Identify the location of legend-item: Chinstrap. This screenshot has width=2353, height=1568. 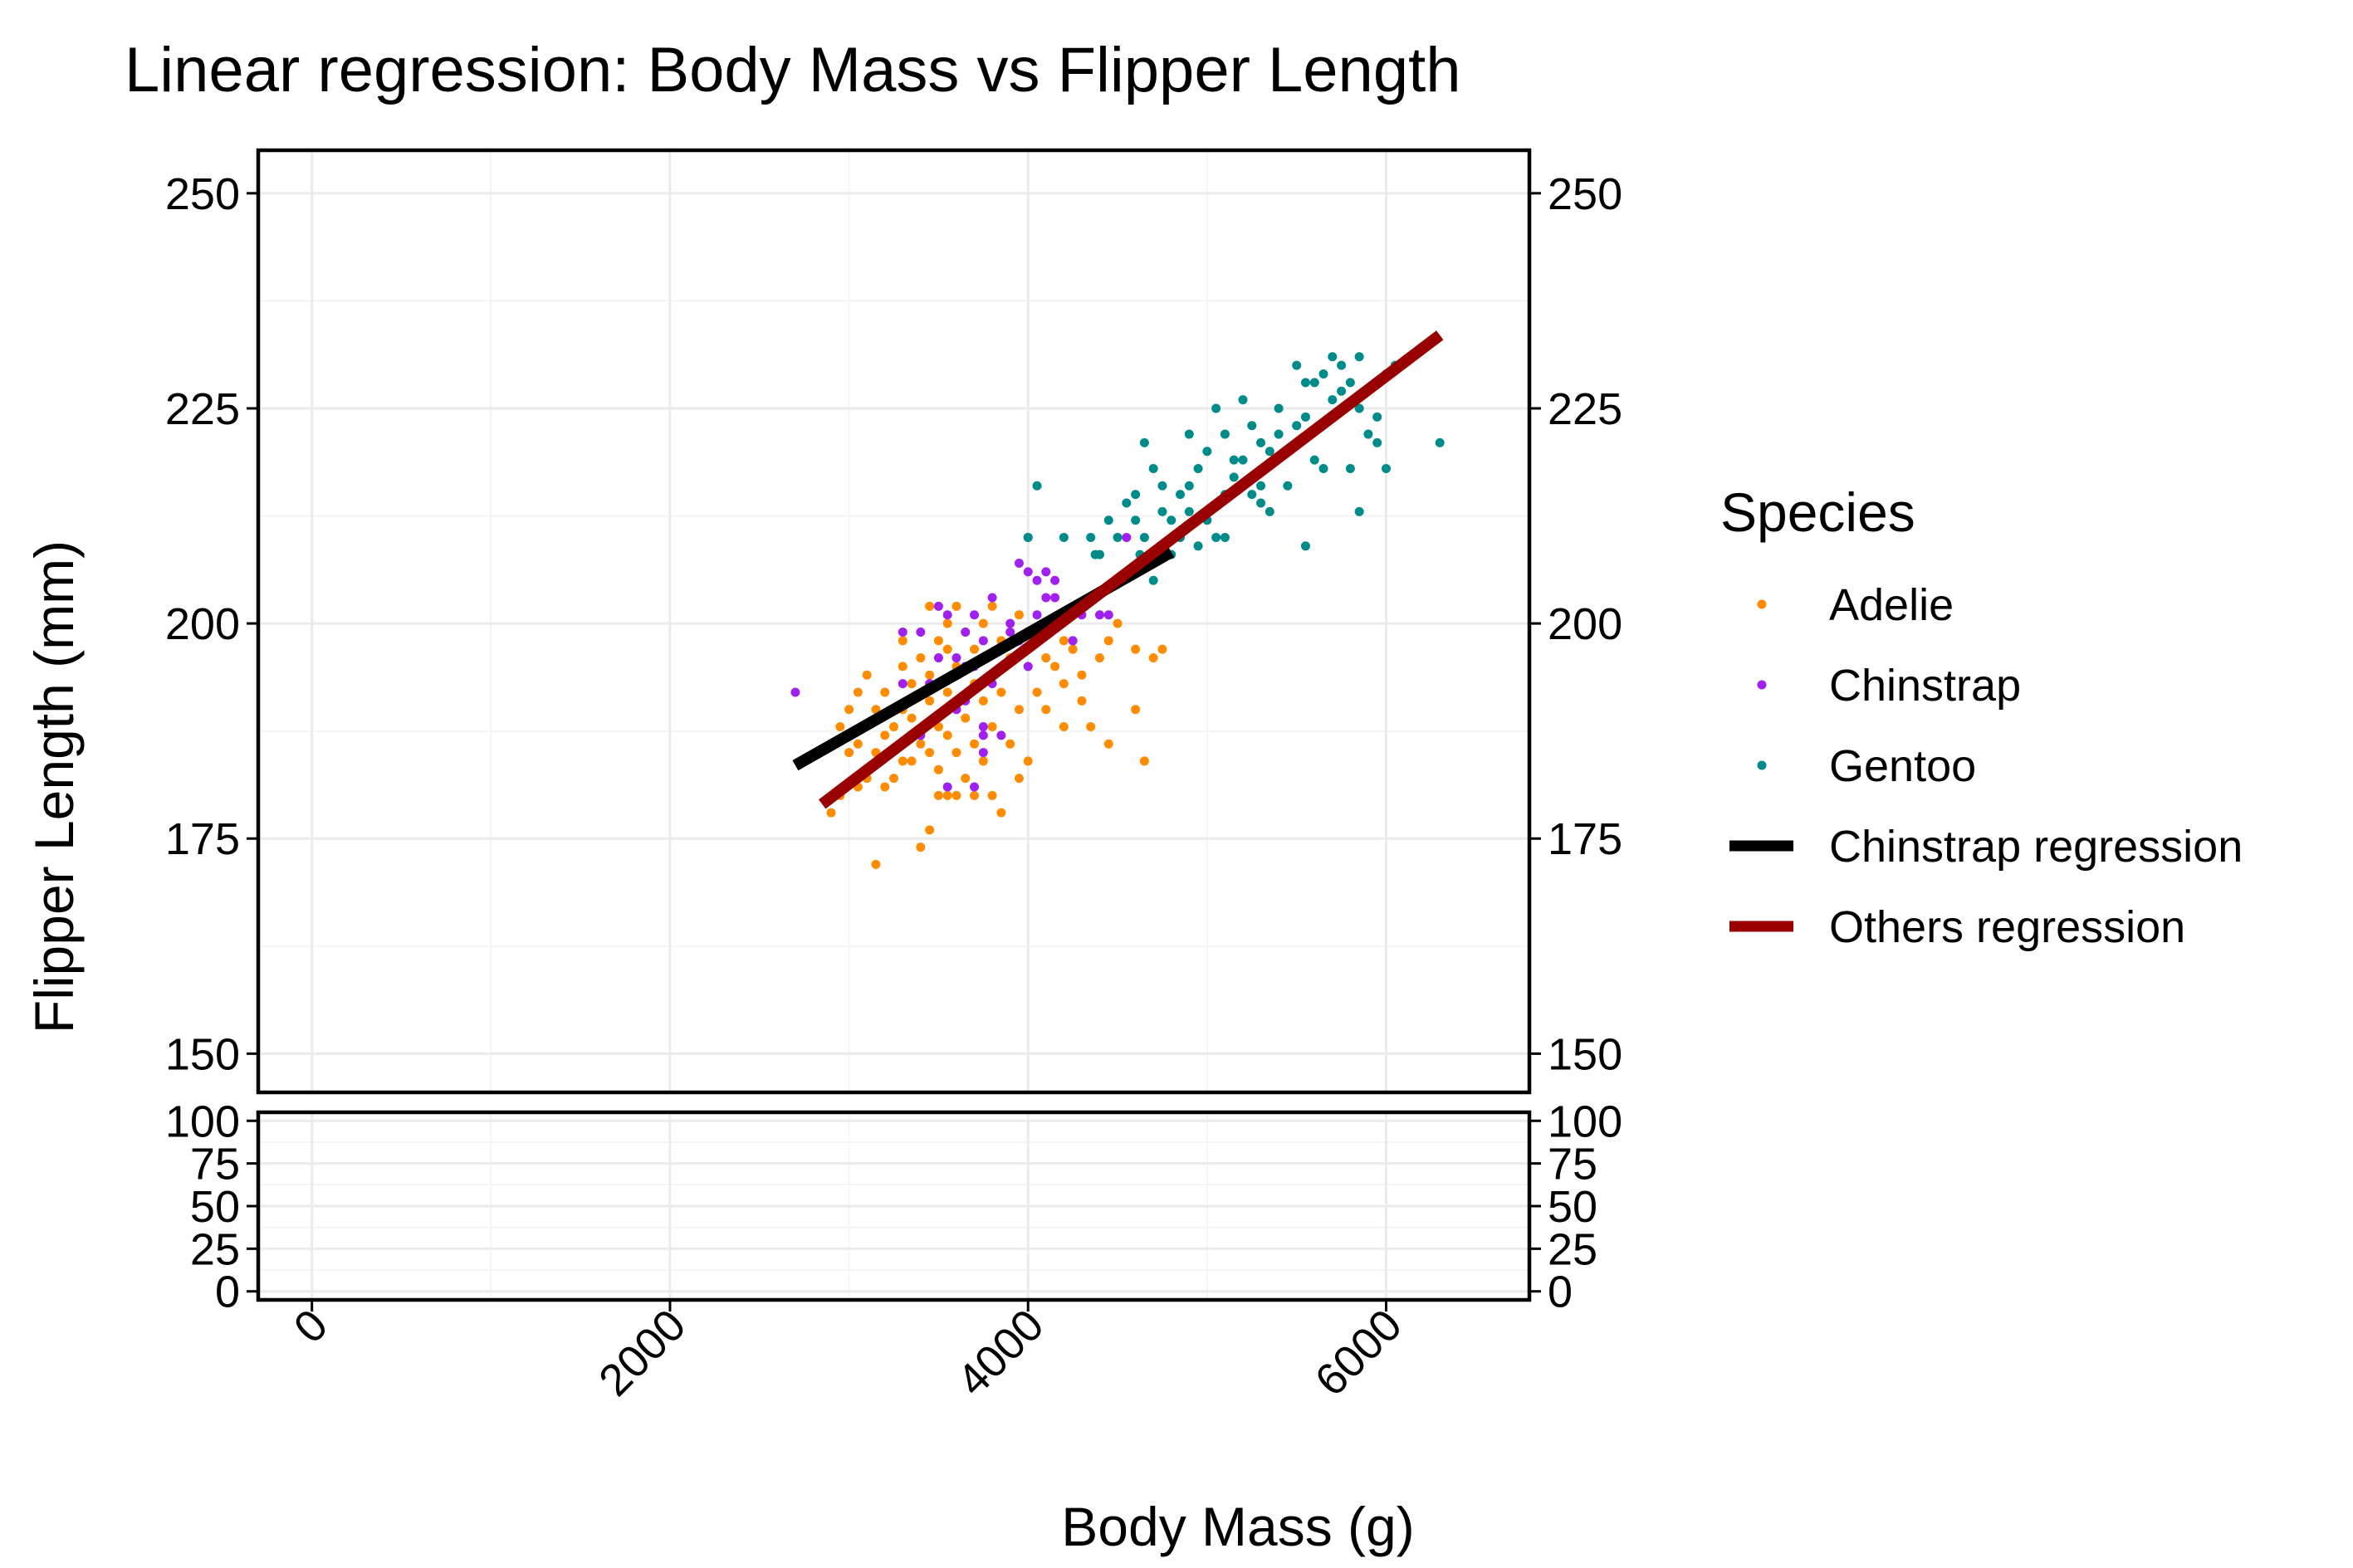
(1889, 686).